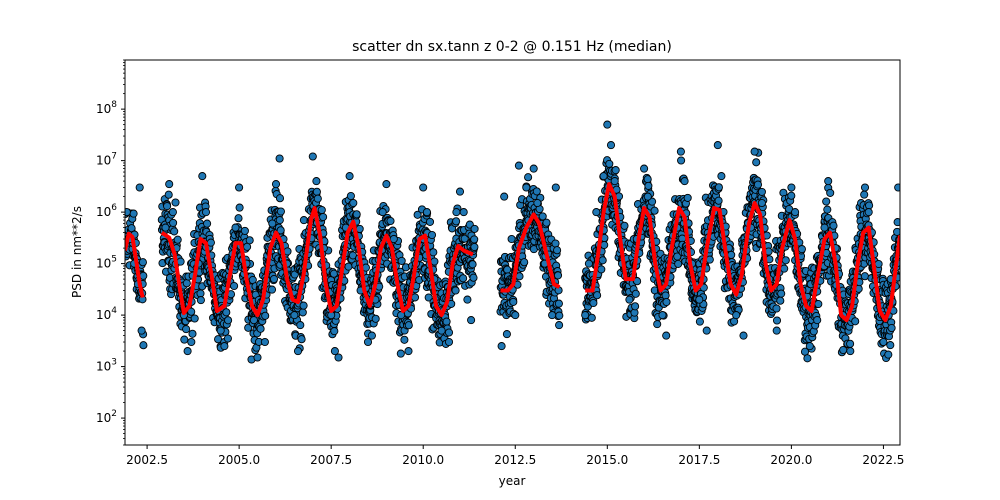  What do you see at coordinates (106, 211) in the screenshot?
I see `y-tick-label: 10⁶` at bounding box center [106, 211].